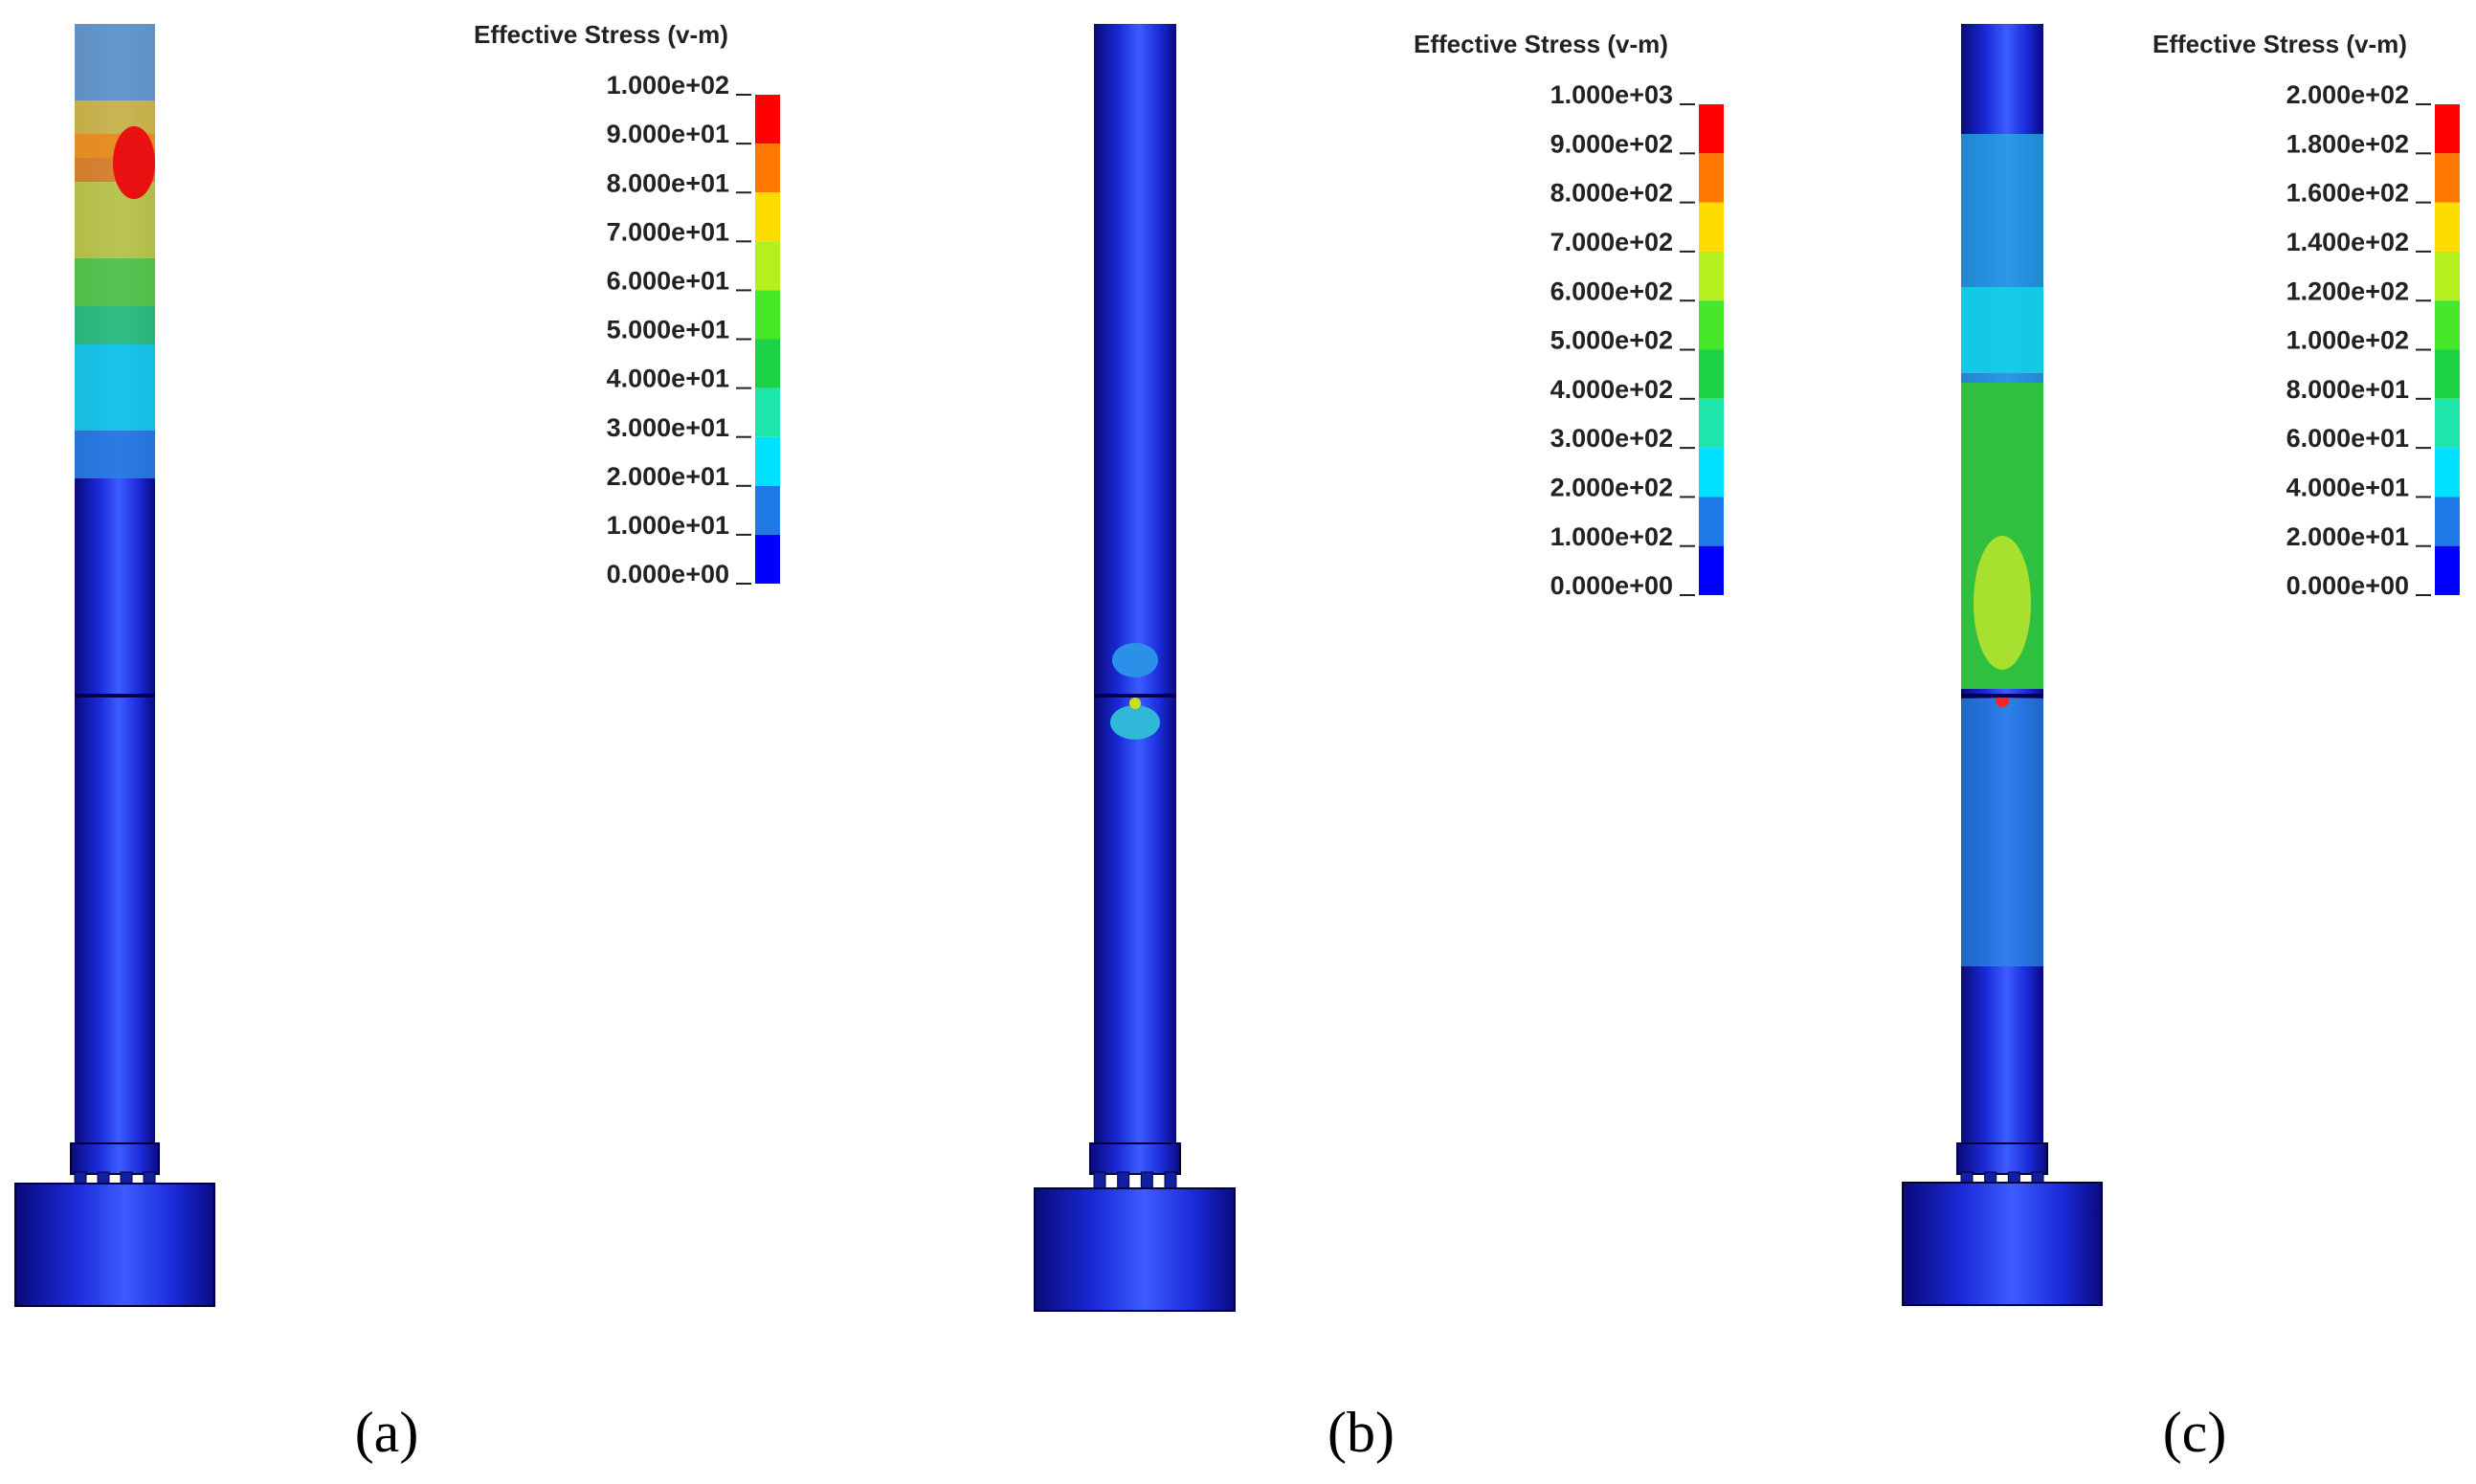 This screenshot has width=2476, height=1484. Describe the element at coordinates (1611, 438) in the screenshot. I see `legend-label: 3.000e+02` at that location.